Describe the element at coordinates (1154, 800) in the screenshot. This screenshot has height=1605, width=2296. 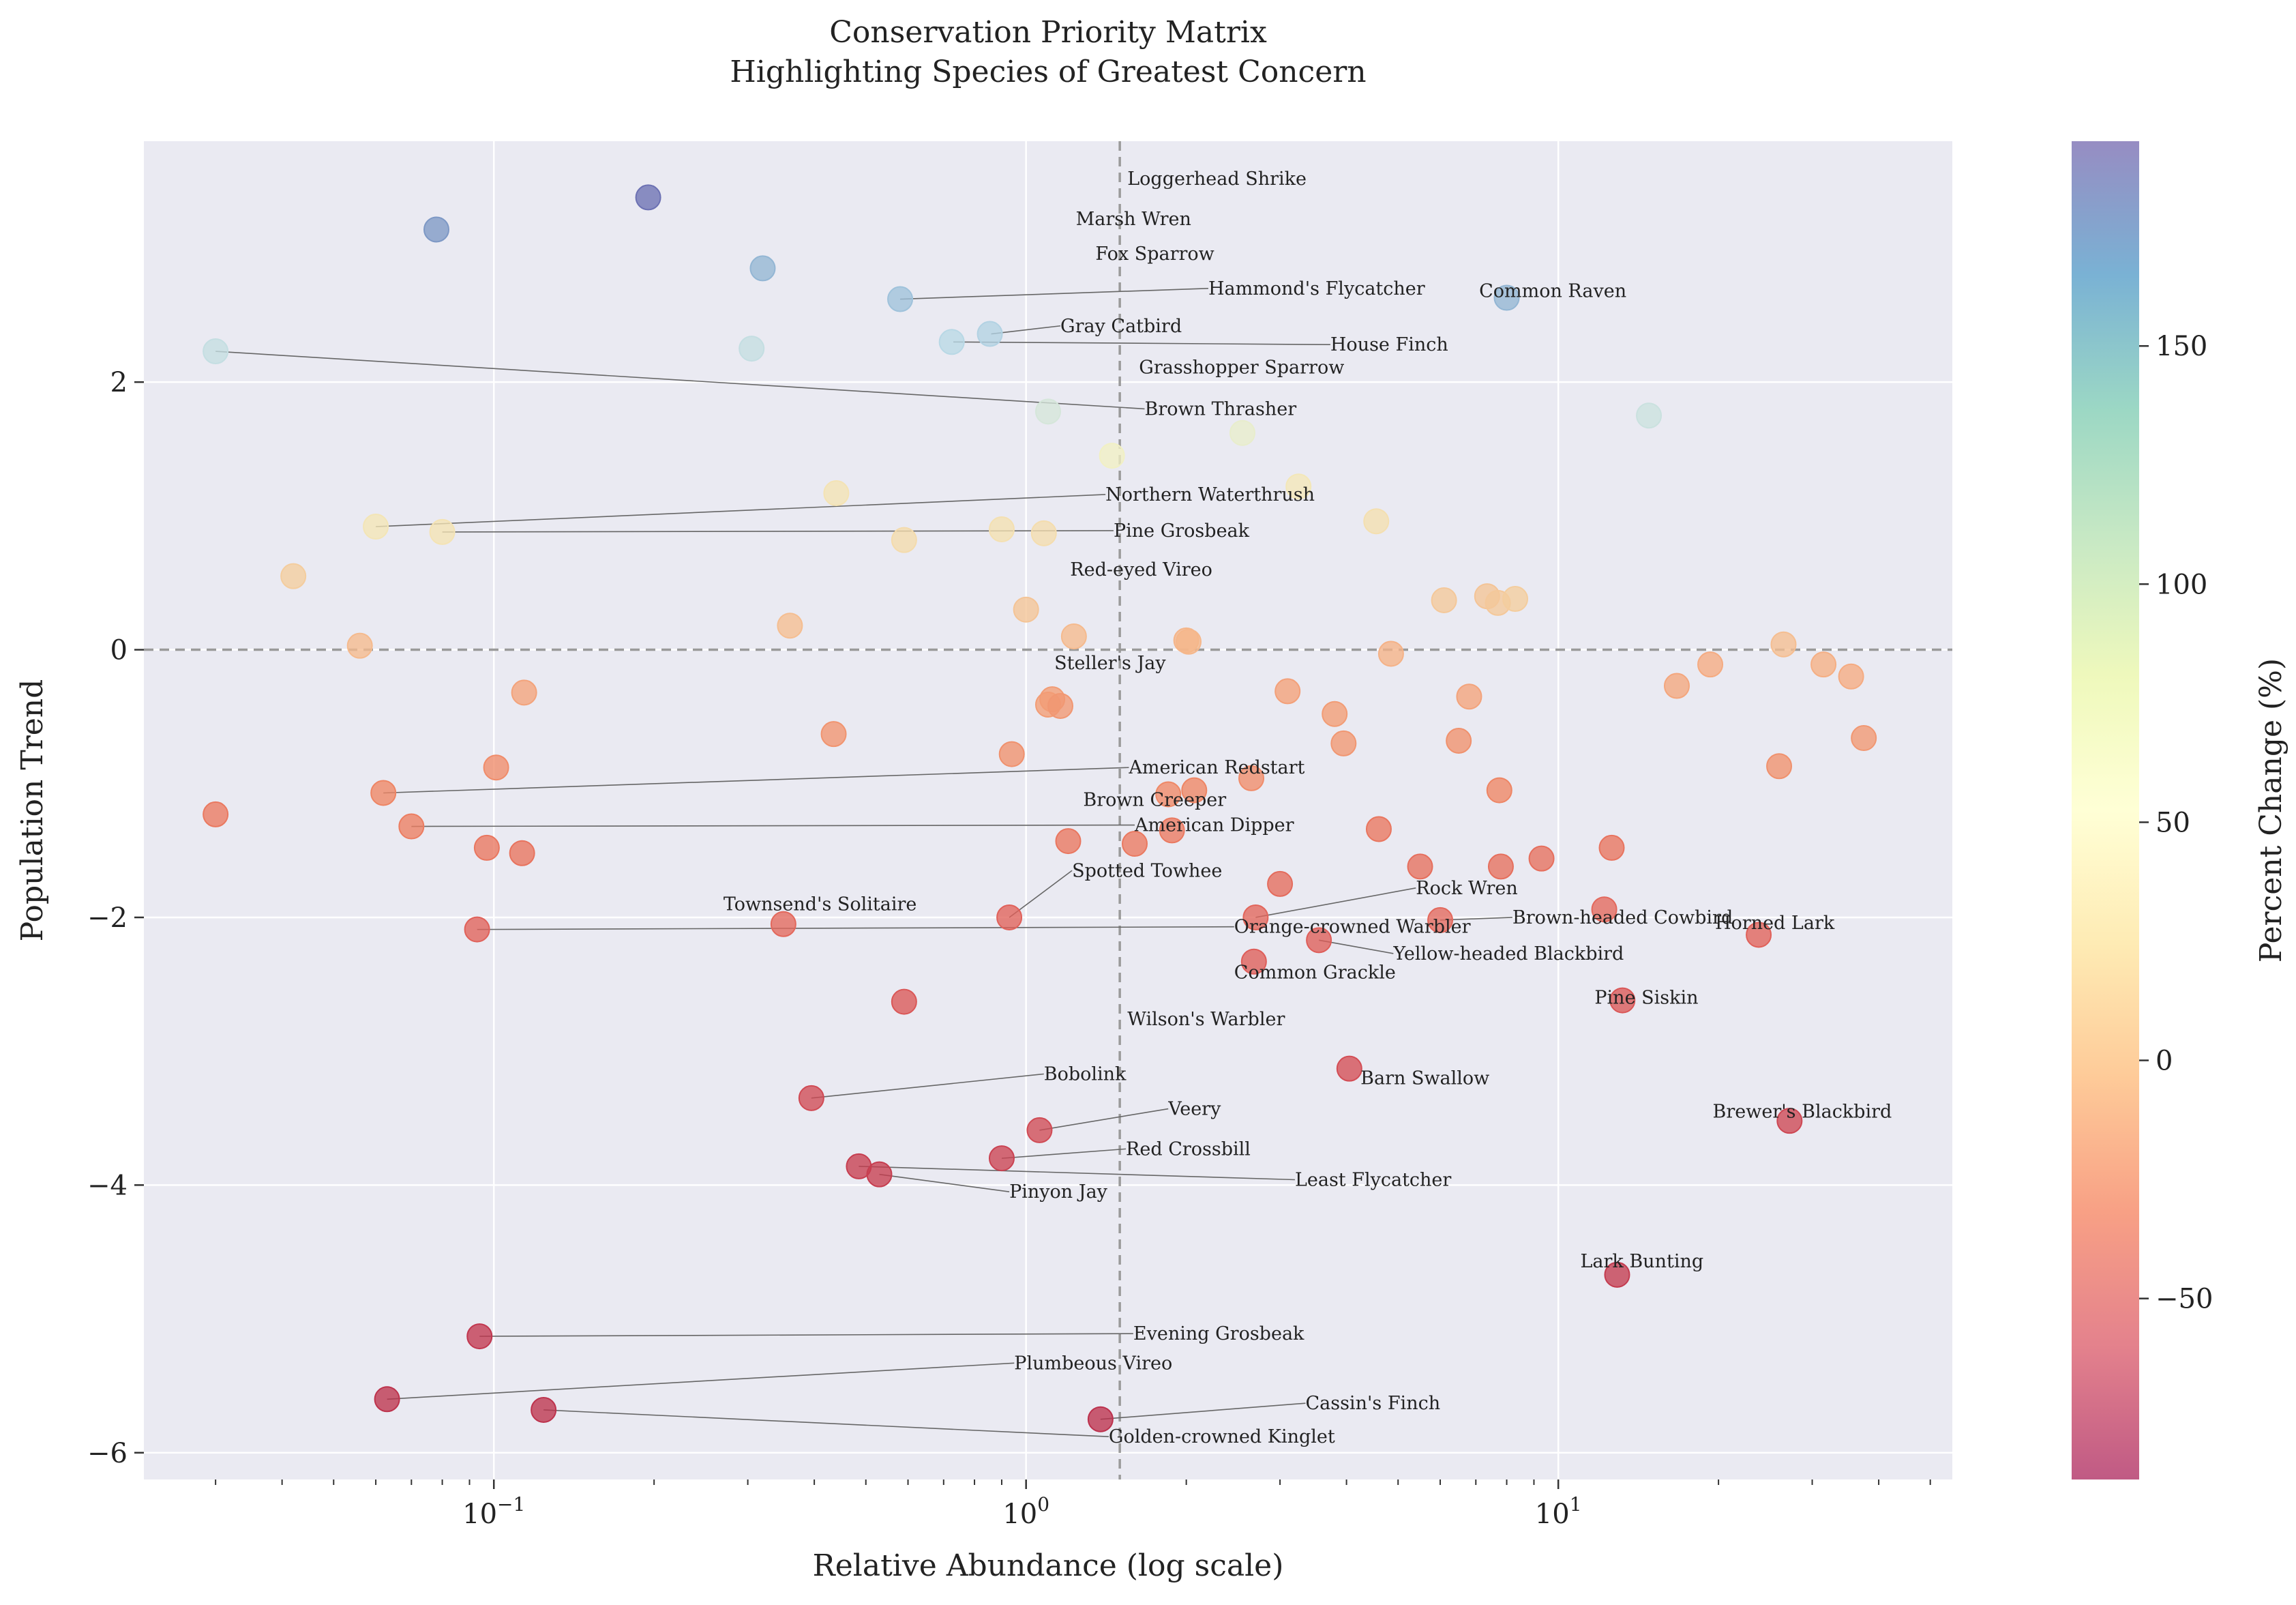
I see `species-label: Brown Creeper` at that location.